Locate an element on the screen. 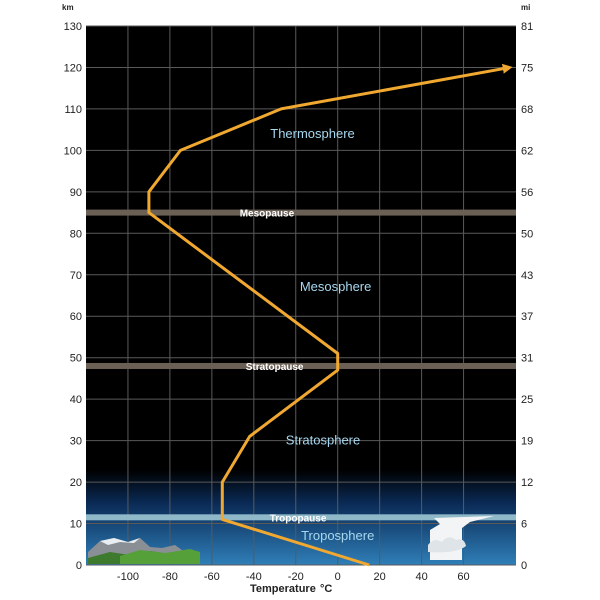 The image size is (600, 600). y-left-tick-label: 60 is located at coordinates (76, 317).